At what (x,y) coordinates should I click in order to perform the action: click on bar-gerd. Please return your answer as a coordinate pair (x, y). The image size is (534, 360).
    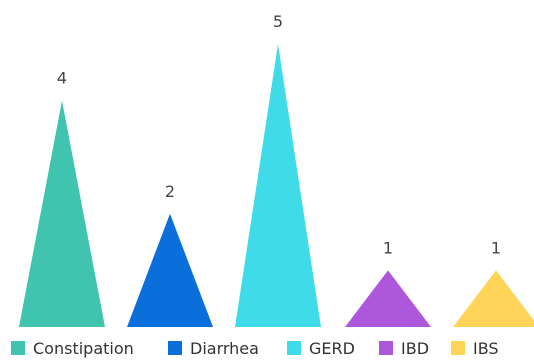
    Looking at the image, I should click on (278, 185).